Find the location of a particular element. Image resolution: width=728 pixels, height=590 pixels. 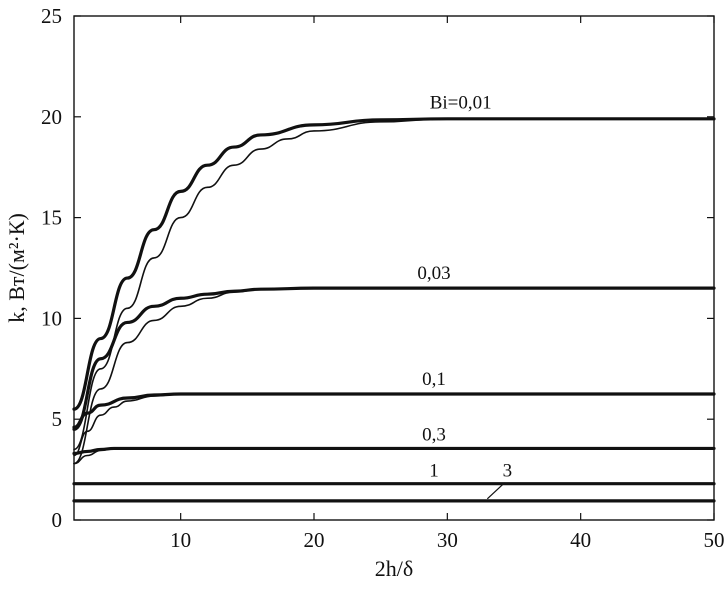

x-tick-label: 50 is located at coordinates (714, 540).